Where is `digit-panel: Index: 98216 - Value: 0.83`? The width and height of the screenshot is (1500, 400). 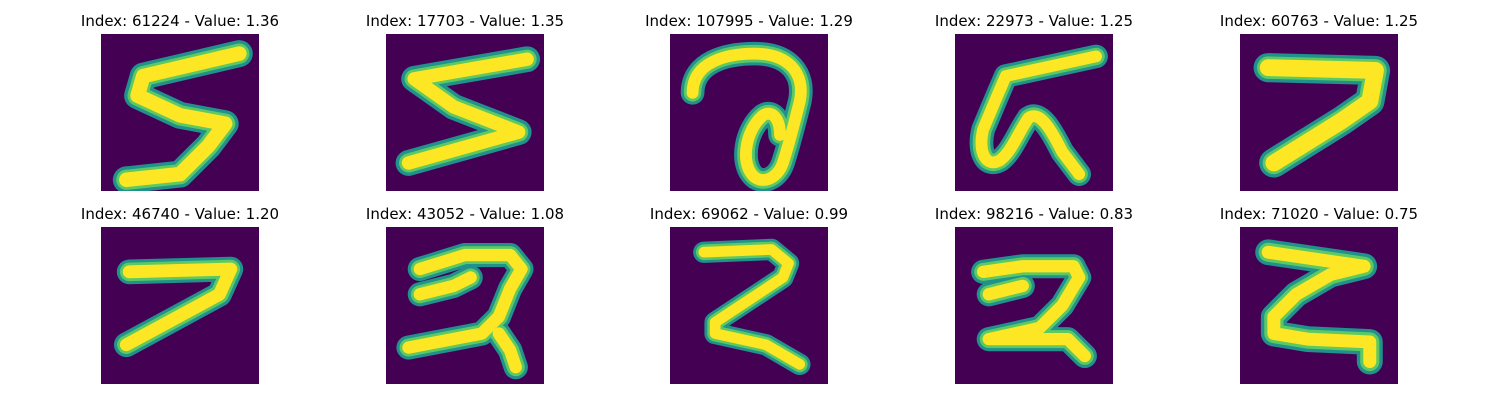 digit-panel: Index: 98216 - Value: 0.83 is located at coordinates (1034, 300).